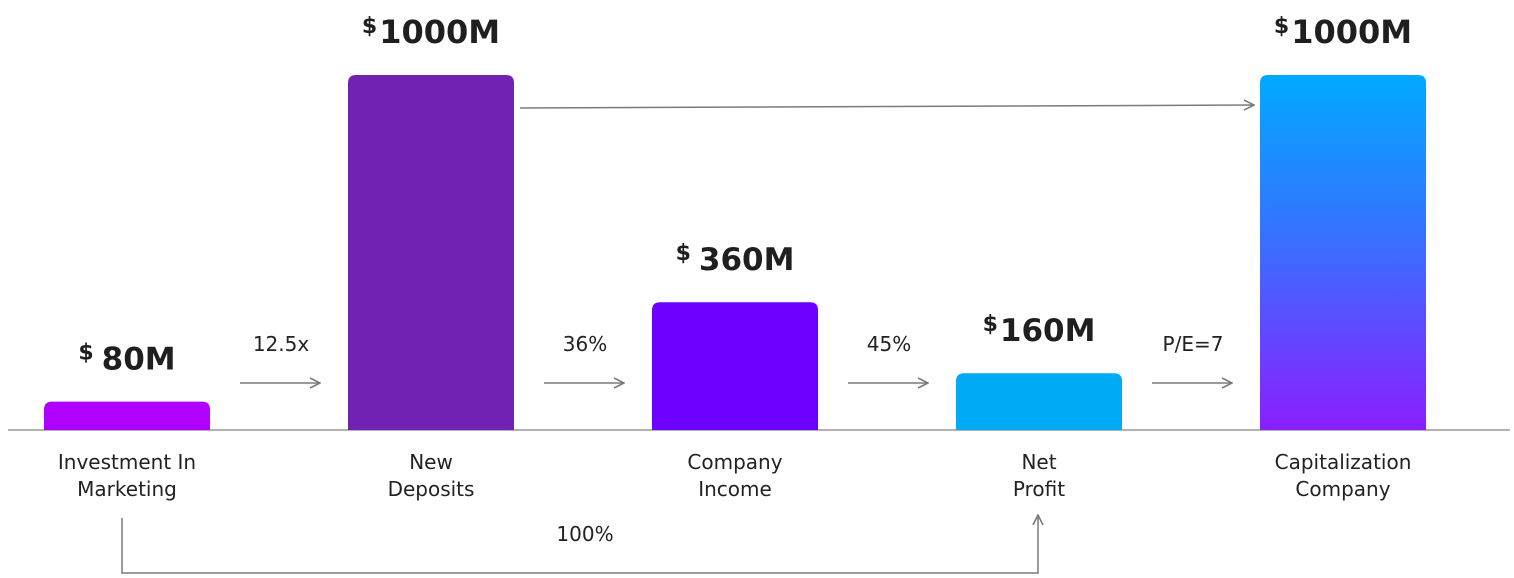 This screenshot has height=578, width=1514. I want to click on step-label-3: P/E=7, so click(1193, 344).